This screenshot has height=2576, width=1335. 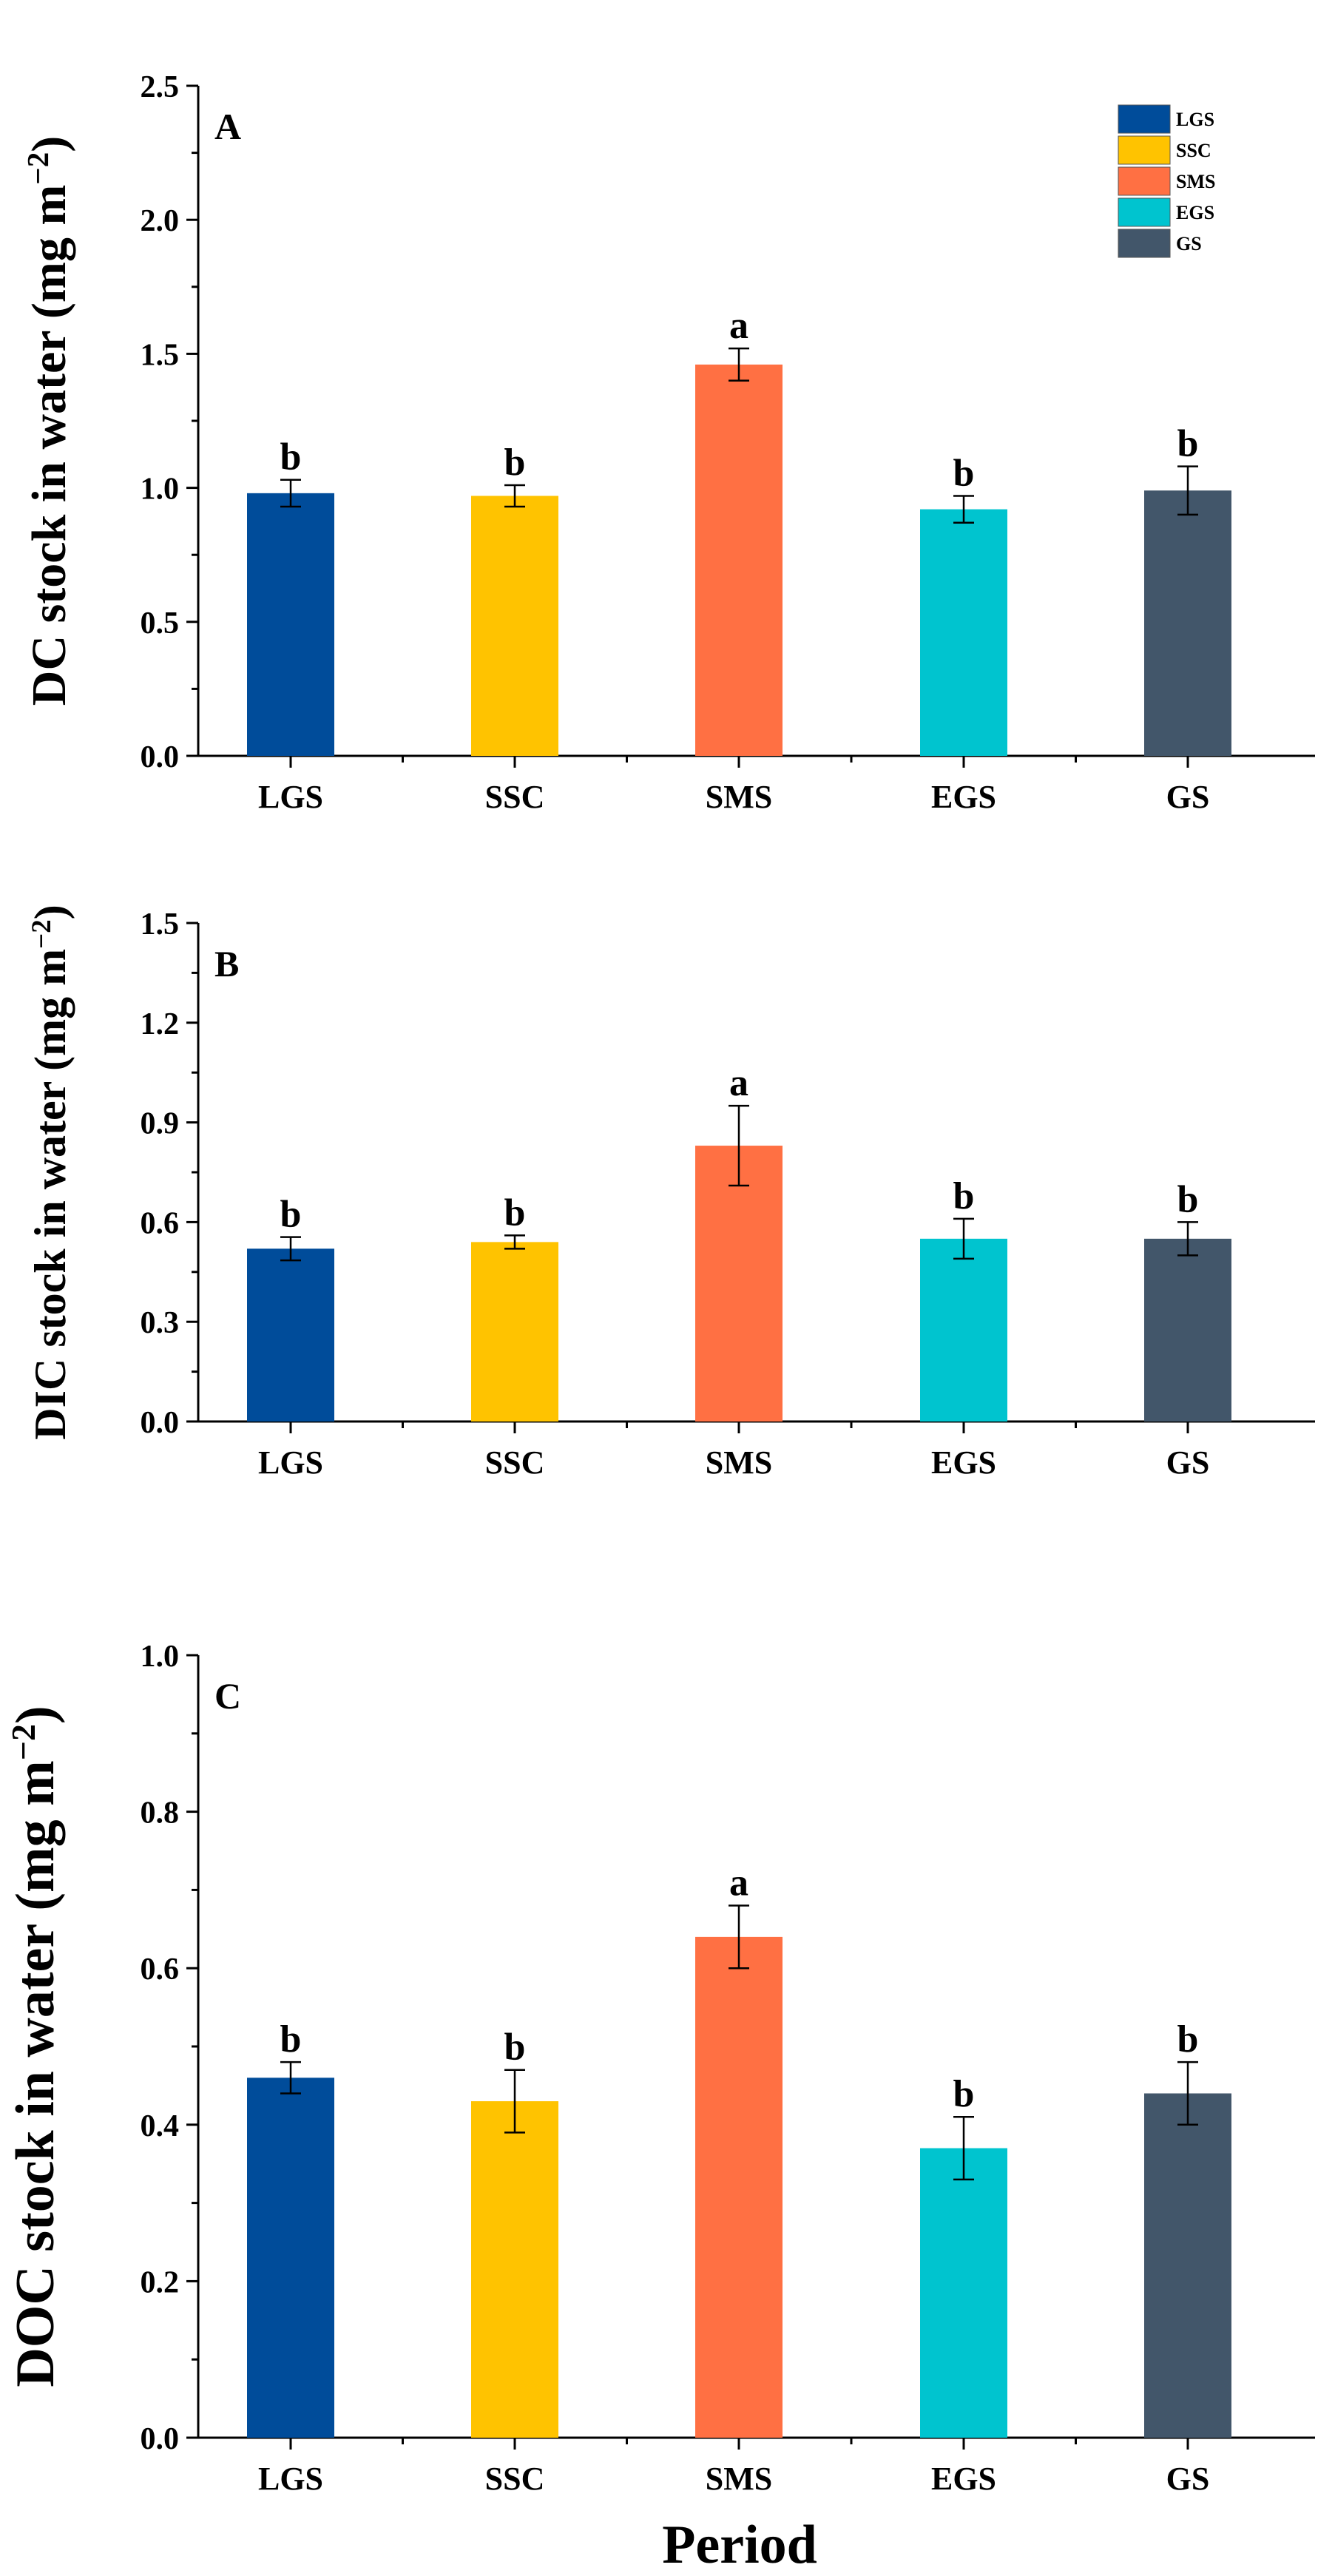 I want to click on y-tick-label-b: 0.6, so click(x=160, y=1223).